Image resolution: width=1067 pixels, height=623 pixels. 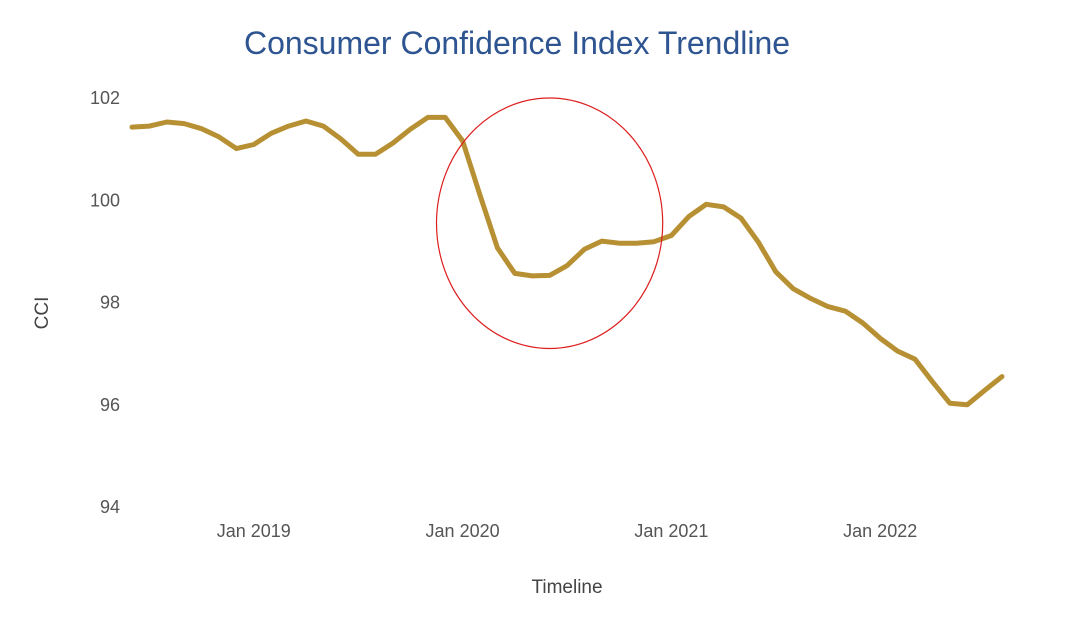 I want to click on y-tick-label: 102, so click(x=105, y=98).